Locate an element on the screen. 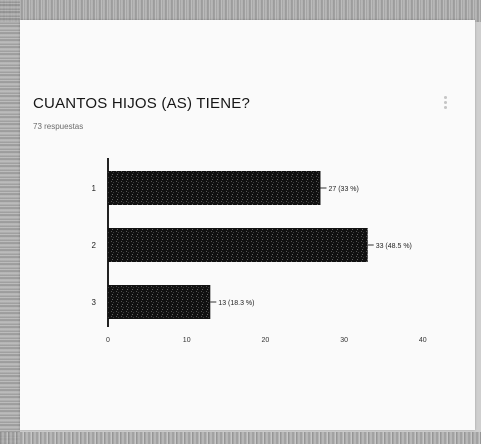  x-tick-label: 30 is located at coordinates (344, 340).